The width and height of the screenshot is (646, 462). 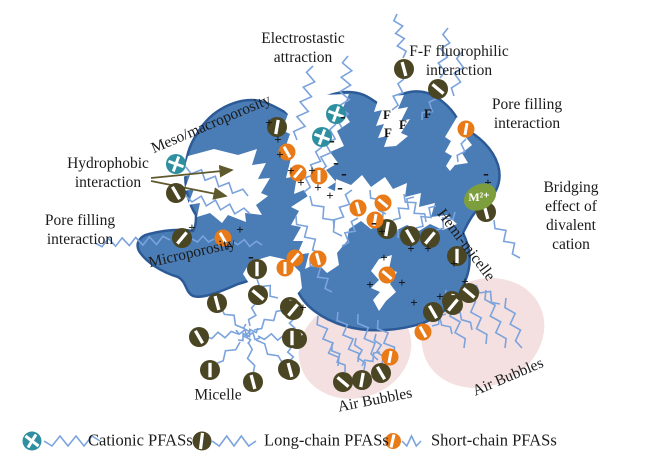 I want to click on label-ff-fluorophilic-interaction: F-F fluorophilic interaction, so click(x=459, y=61).